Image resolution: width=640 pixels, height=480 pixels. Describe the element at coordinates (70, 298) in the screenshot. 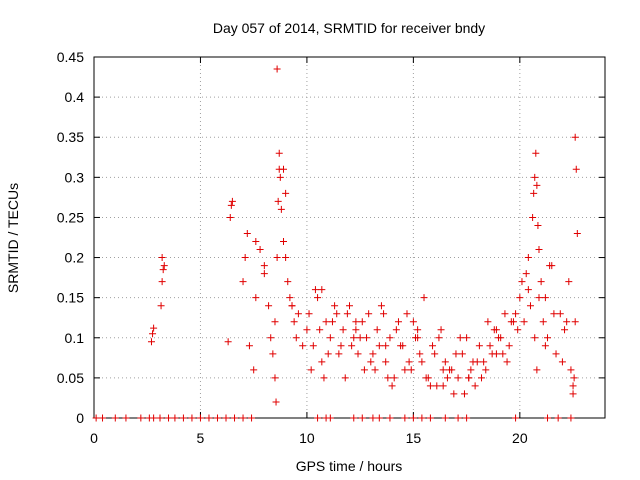

I see `y-tick-label: 0.15` at that location.